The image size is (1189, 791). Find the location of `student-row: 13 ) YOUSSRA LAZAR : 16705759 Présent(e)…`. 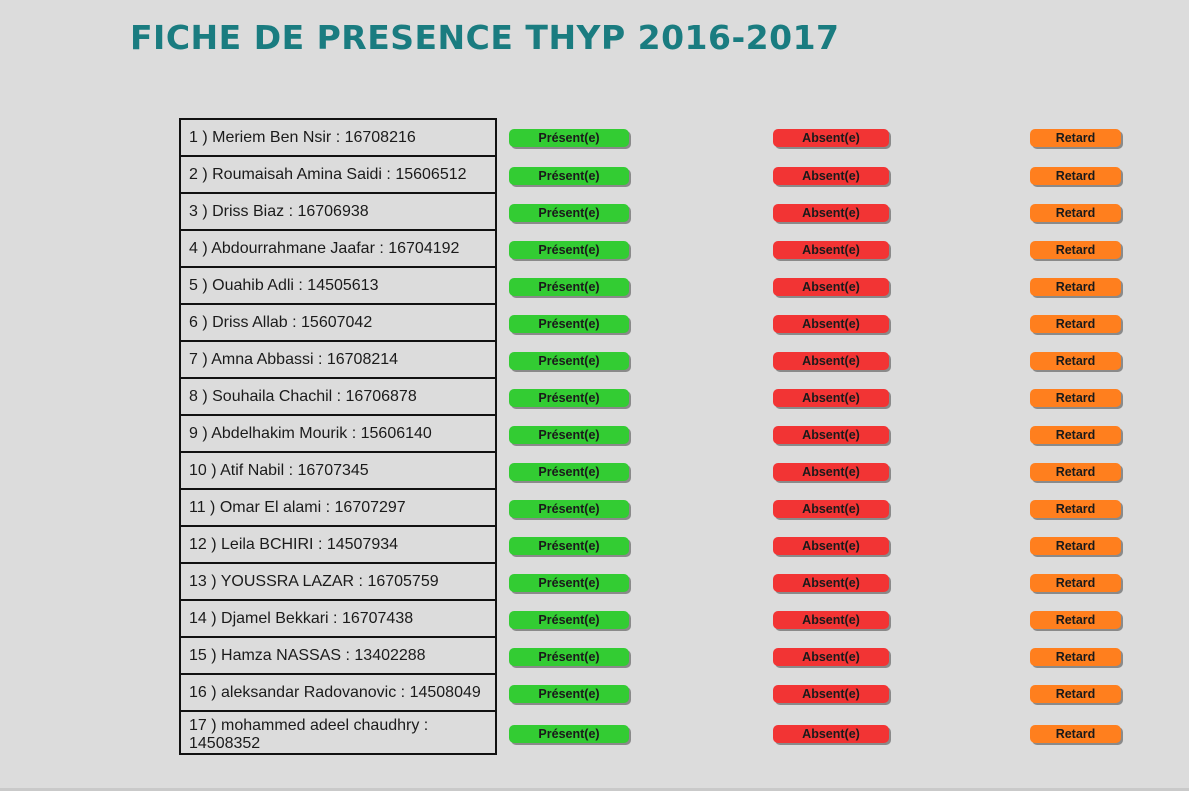

student-row: 13 ) YOUSSRA LAZAR : 16705759 Présent(e)… is located at coordinates (669, 581).